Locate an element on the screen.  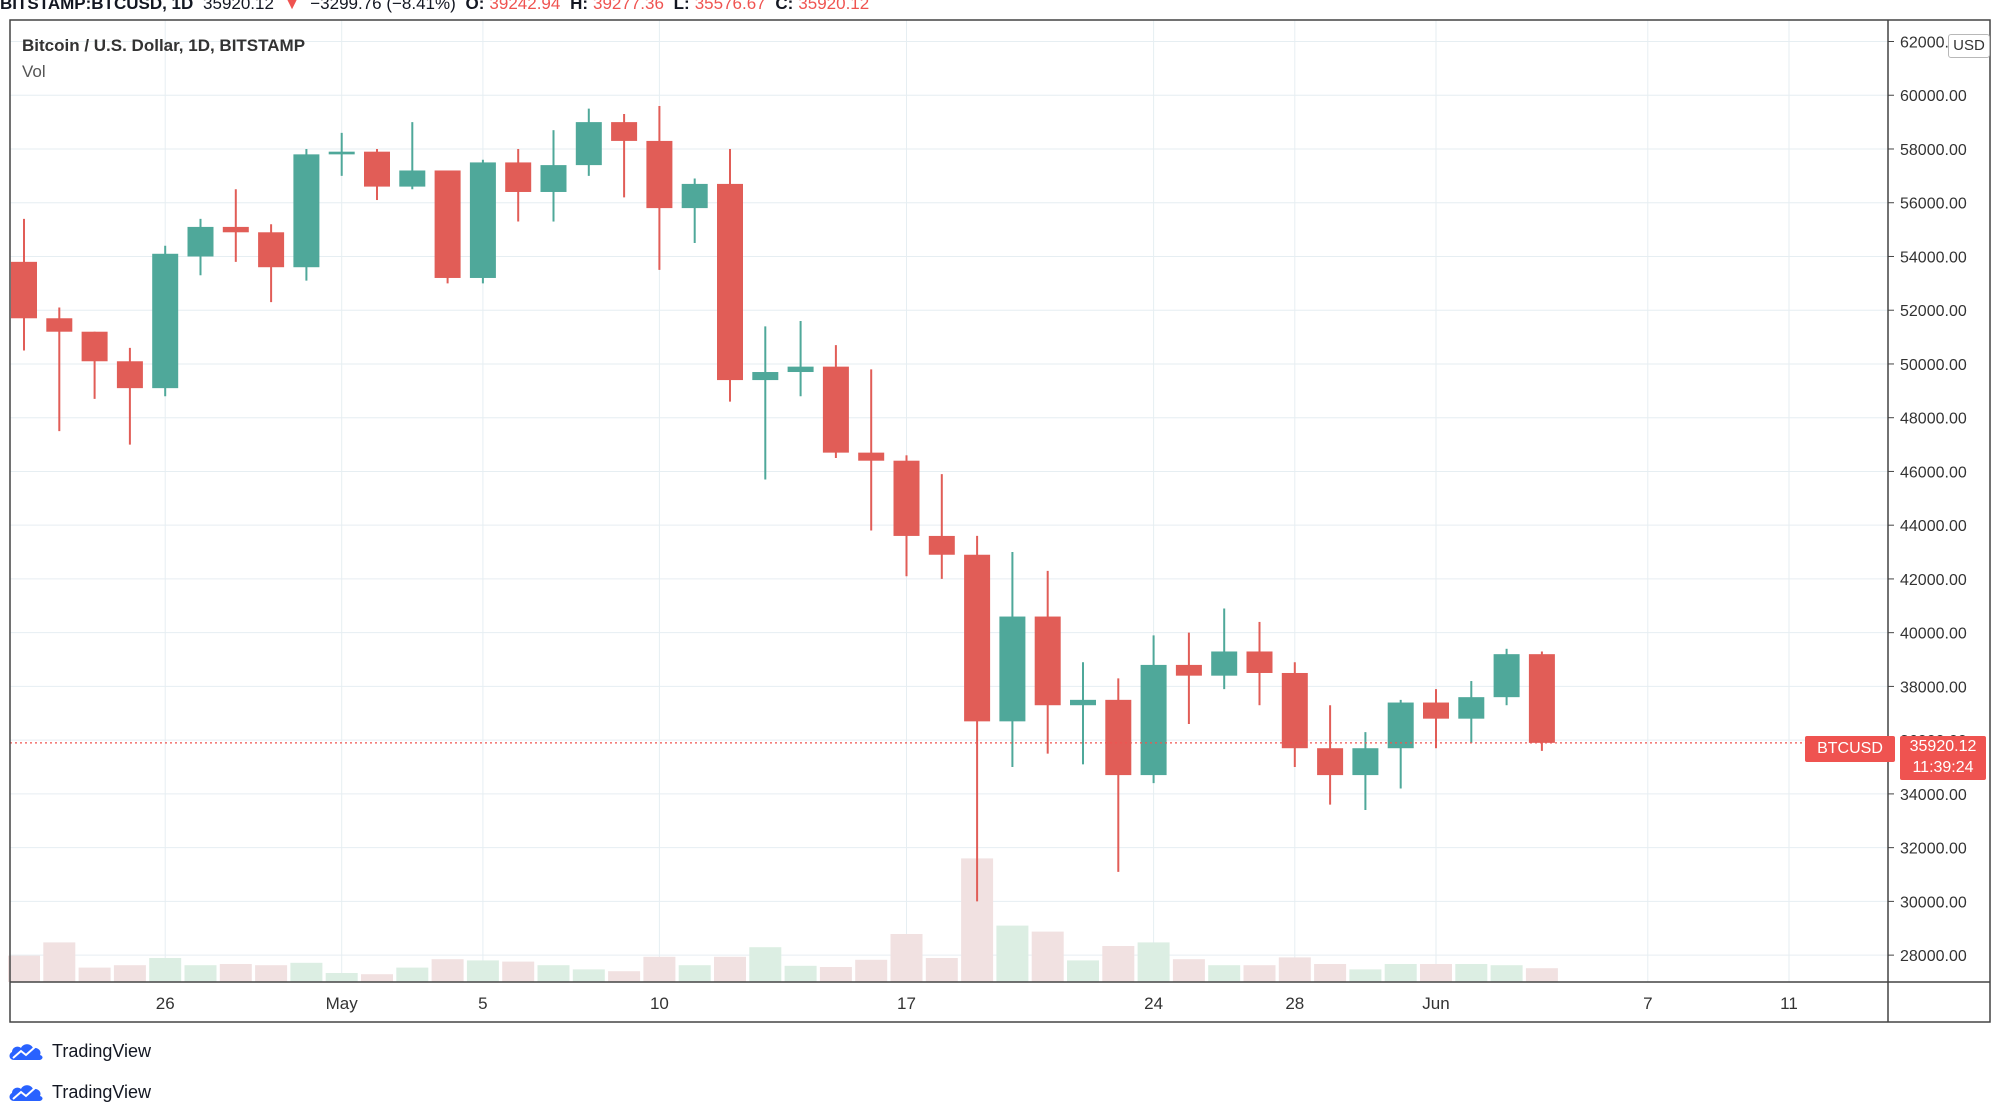
price-tick-label: 54000.00 is located at coordinates (1933, 257).